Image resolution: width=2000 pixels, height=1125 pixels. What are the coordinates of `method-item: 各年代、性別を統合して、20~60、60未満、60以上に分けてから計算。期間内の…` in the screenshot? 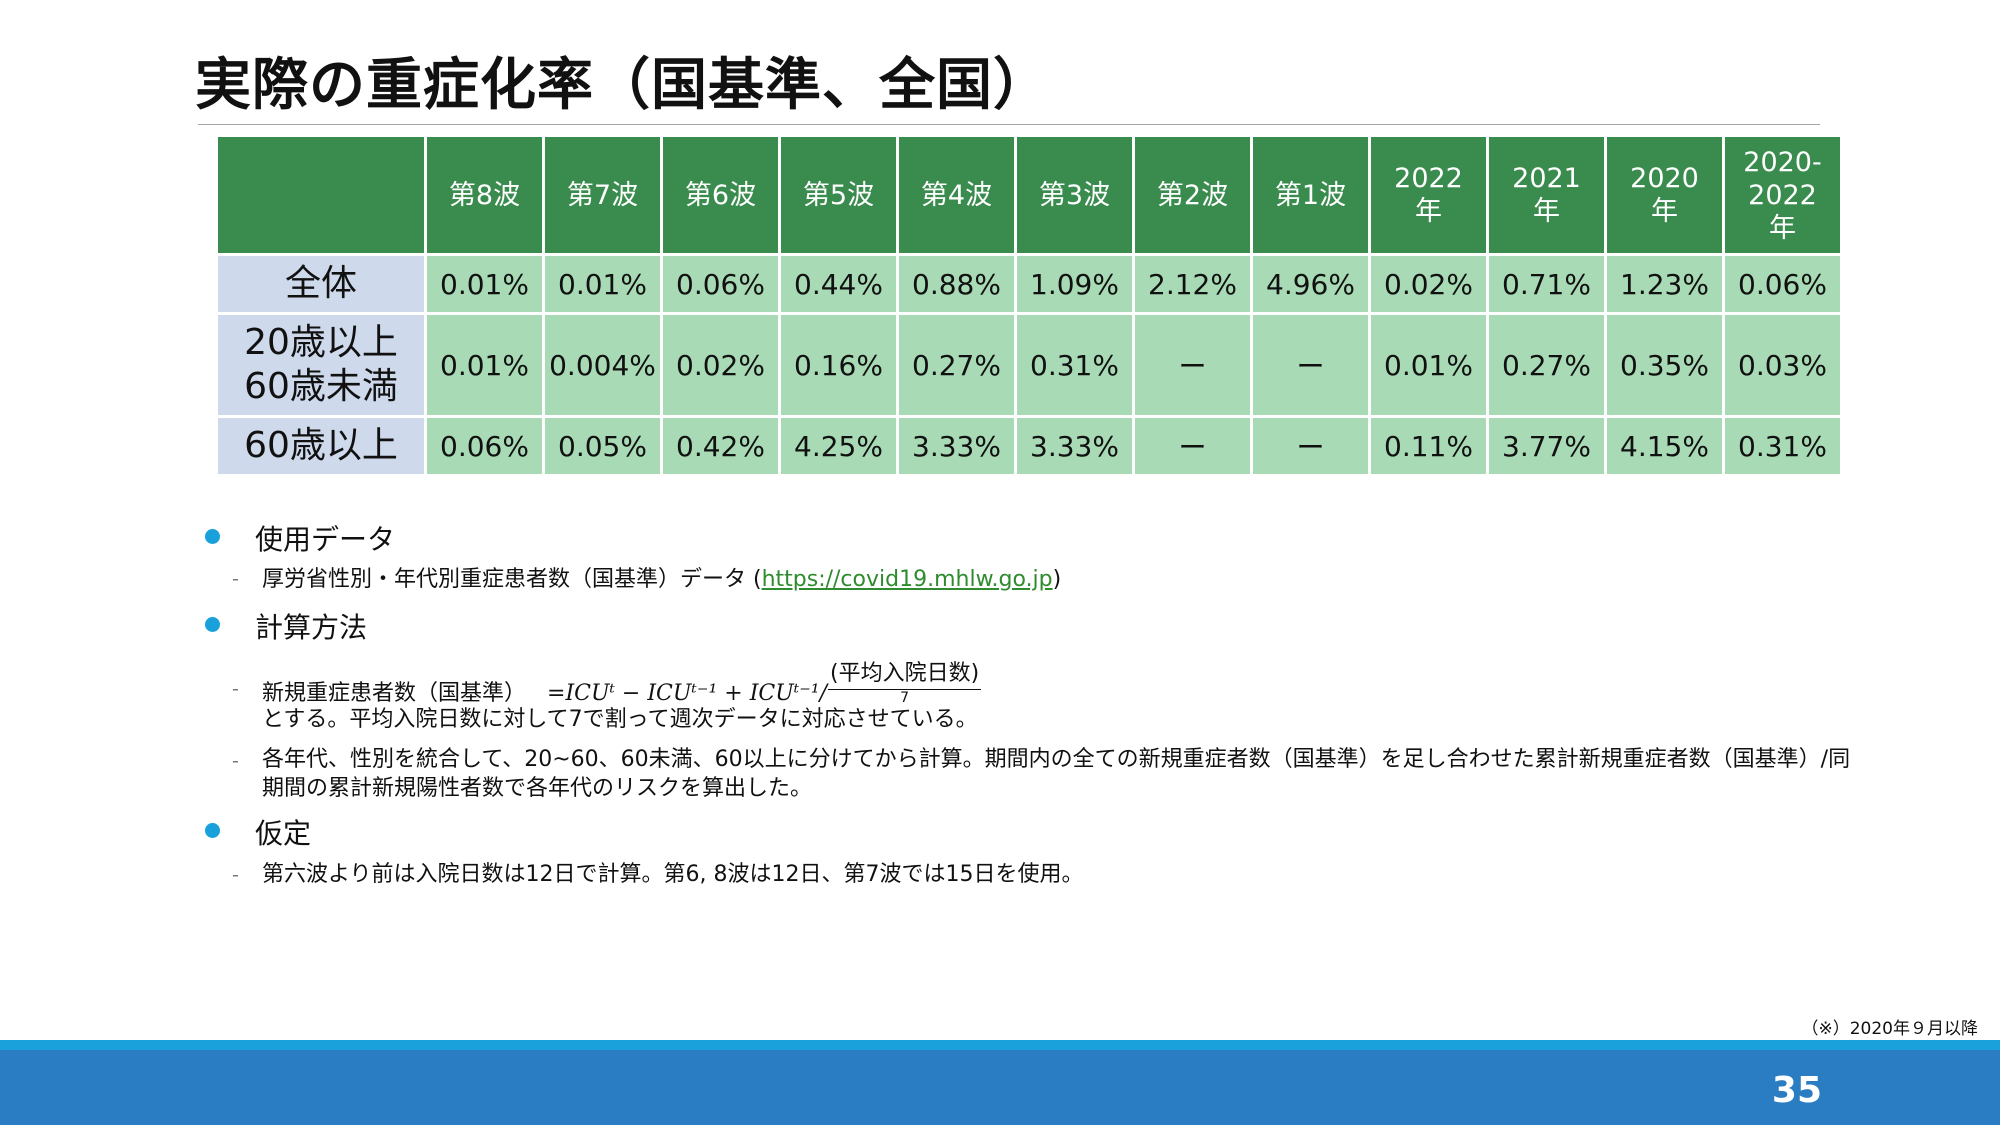 It's located at (1056, 774).